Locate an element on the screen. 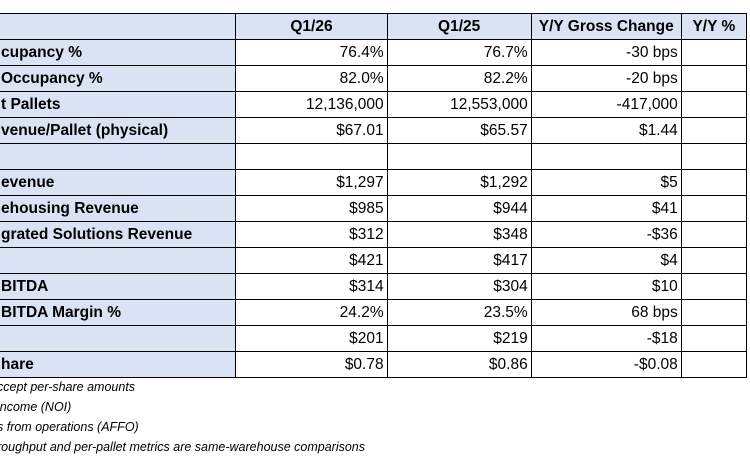  cell-q1-25: $944 is located at coordinates (459, 208).